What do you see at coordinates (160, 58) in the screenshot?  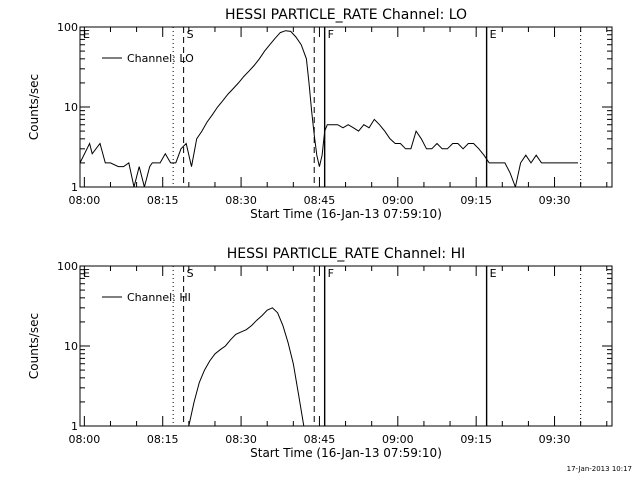 I see `legend-label: Channel: LO` at bounding box center [160, 58].